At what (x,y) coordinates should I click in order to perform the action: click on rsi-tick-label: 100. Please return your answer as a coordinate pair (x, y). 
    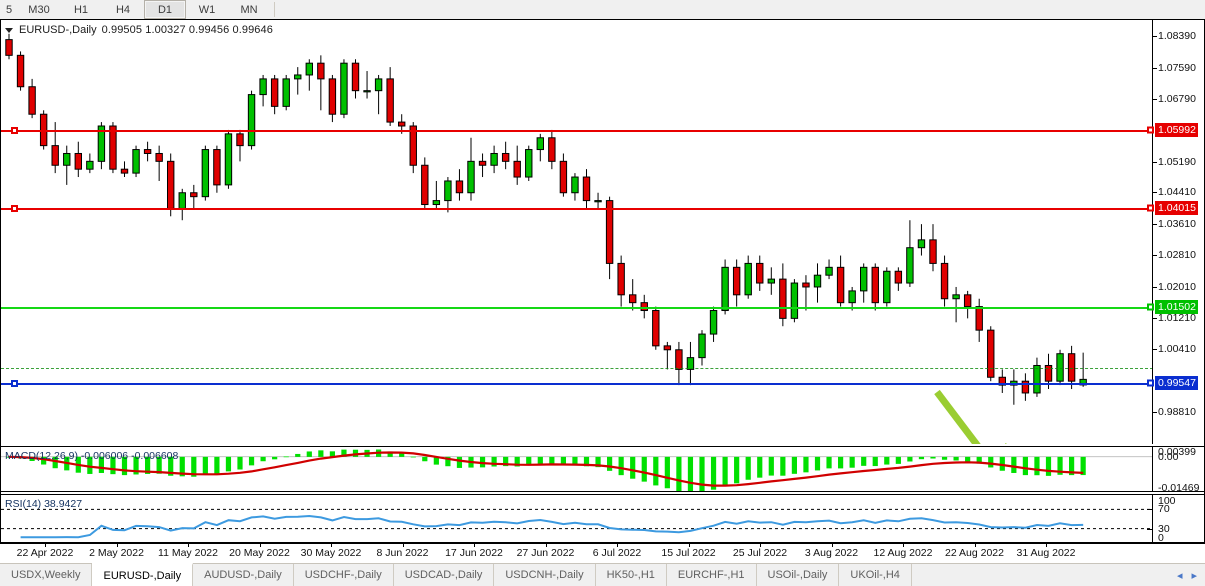
    Looking at the image, I should click on (1167, 500).